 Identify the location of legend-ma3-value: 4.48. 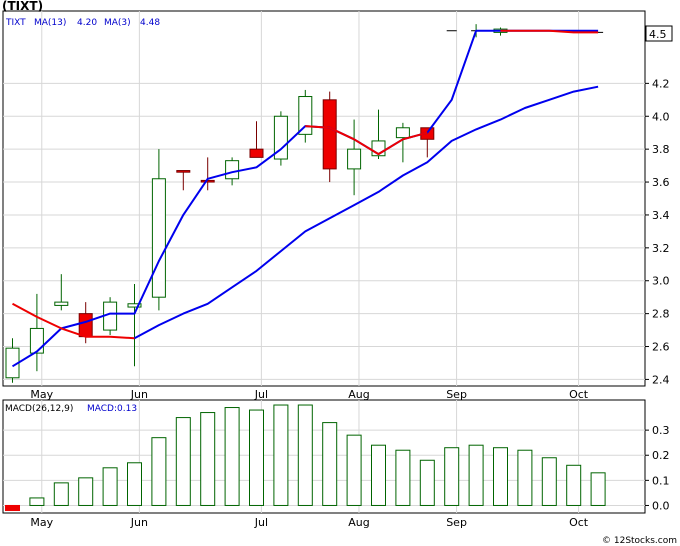
(150, 23).